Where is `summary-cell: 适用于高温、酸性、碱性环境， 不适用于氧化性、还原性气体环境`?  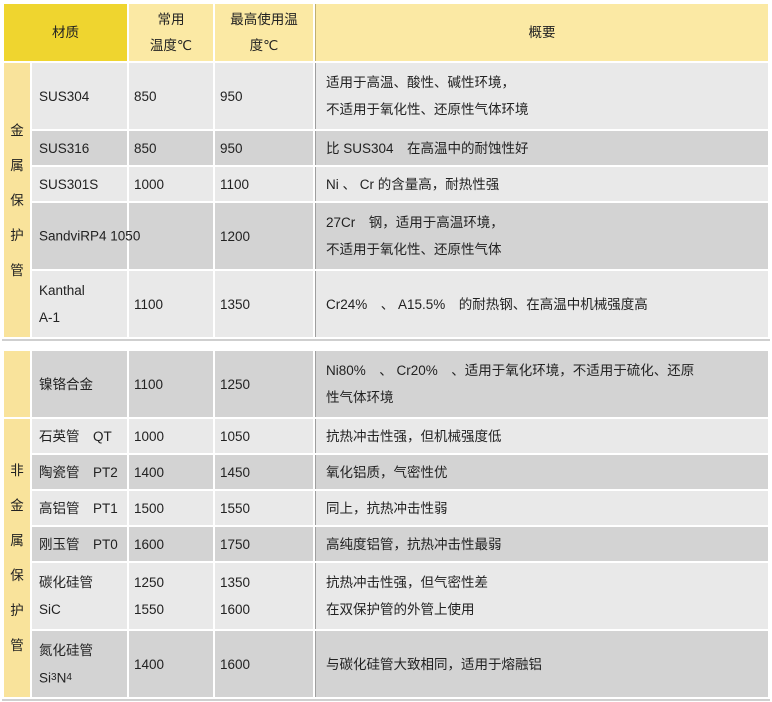 summary-cell: 适用于高温、酸性、碱性环境， 不适用于氧化性、还原性气体环境 is located at coordinates (541, 96).